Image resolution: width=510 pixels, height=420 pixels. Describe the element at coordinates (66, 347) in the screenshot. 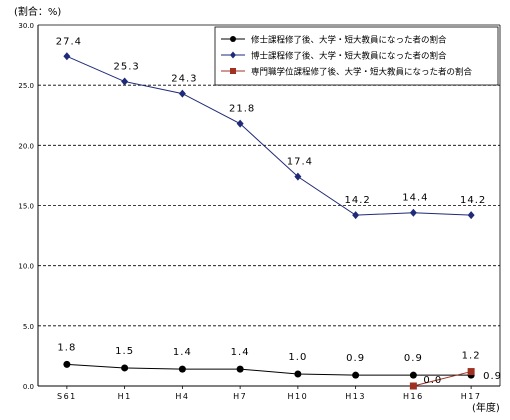

I see `data-label: 1.8` at that location.